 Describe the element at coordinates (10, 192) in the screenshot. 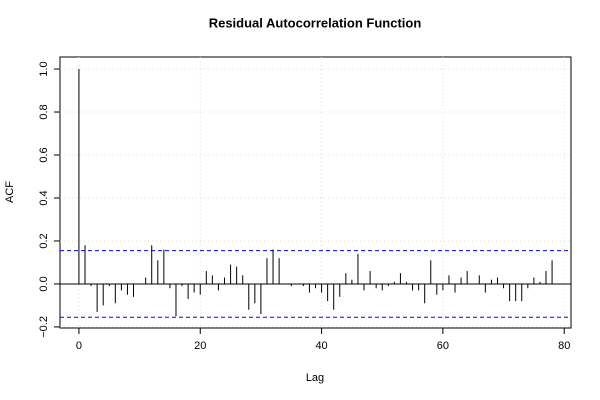

I see `y-axis-label: ACF` at that location.